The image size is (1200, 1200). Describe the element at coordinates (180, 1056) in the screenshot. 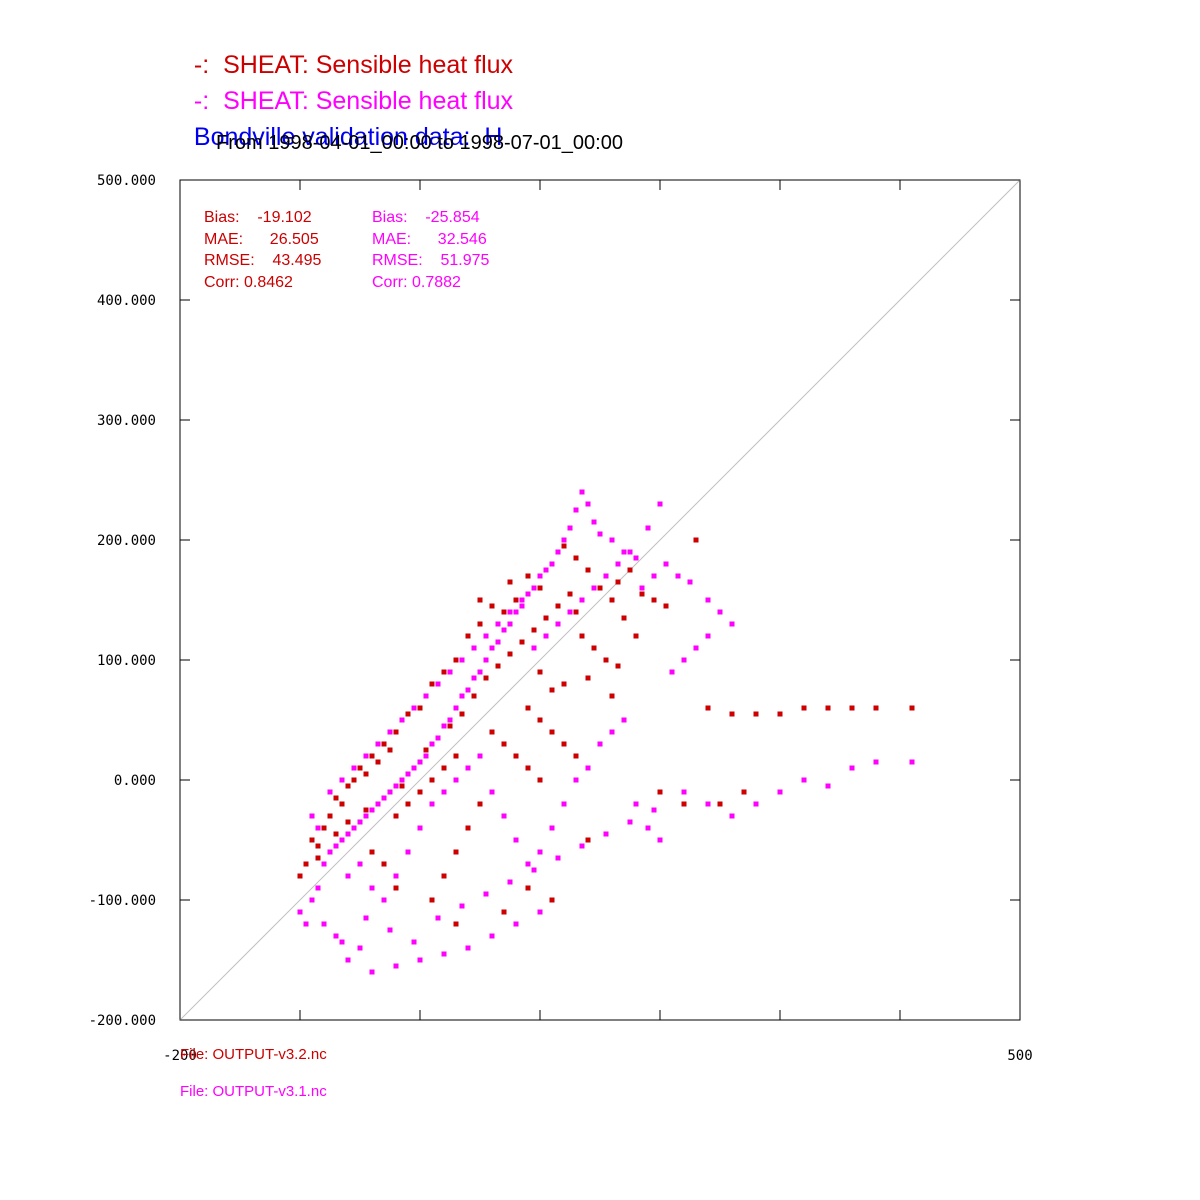

I see `x-tick-label: -200` at that location.